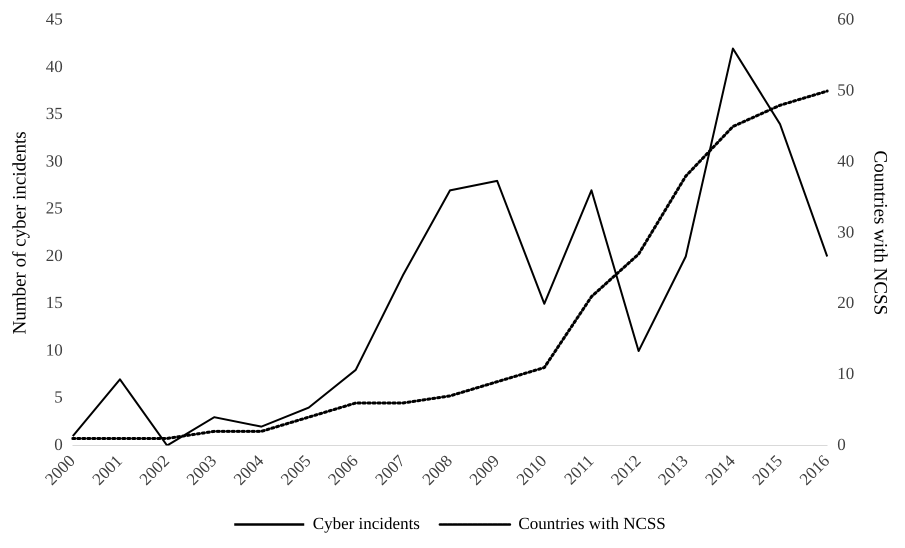  What do you see at coordinates (845, 90) in the screenshot?
I see `y2-tick-label: 50` at bounding box center [845, 90].